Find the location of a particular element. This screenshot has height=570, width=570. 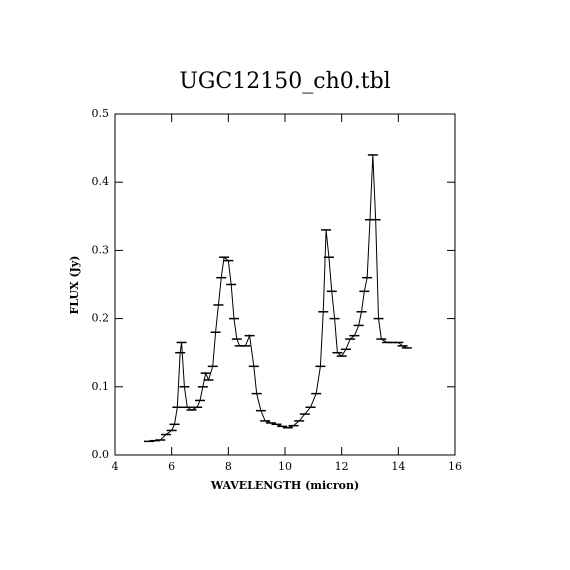

x-tick-label: 4 is located at coordinates (115, 466).